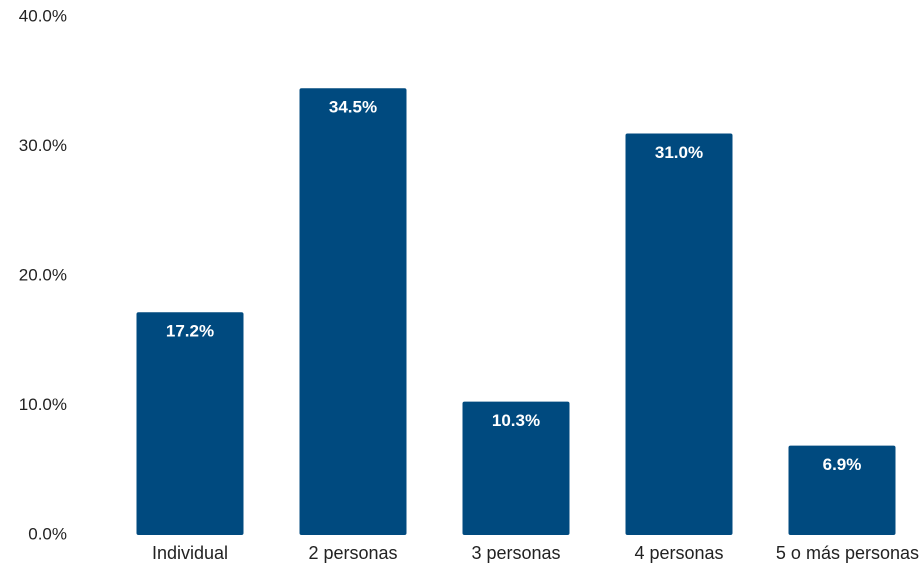  What do you see at coordinates (679, 152) in the screenshot?
I see `data-label: 31.0%` at bounding box center [679, 152].